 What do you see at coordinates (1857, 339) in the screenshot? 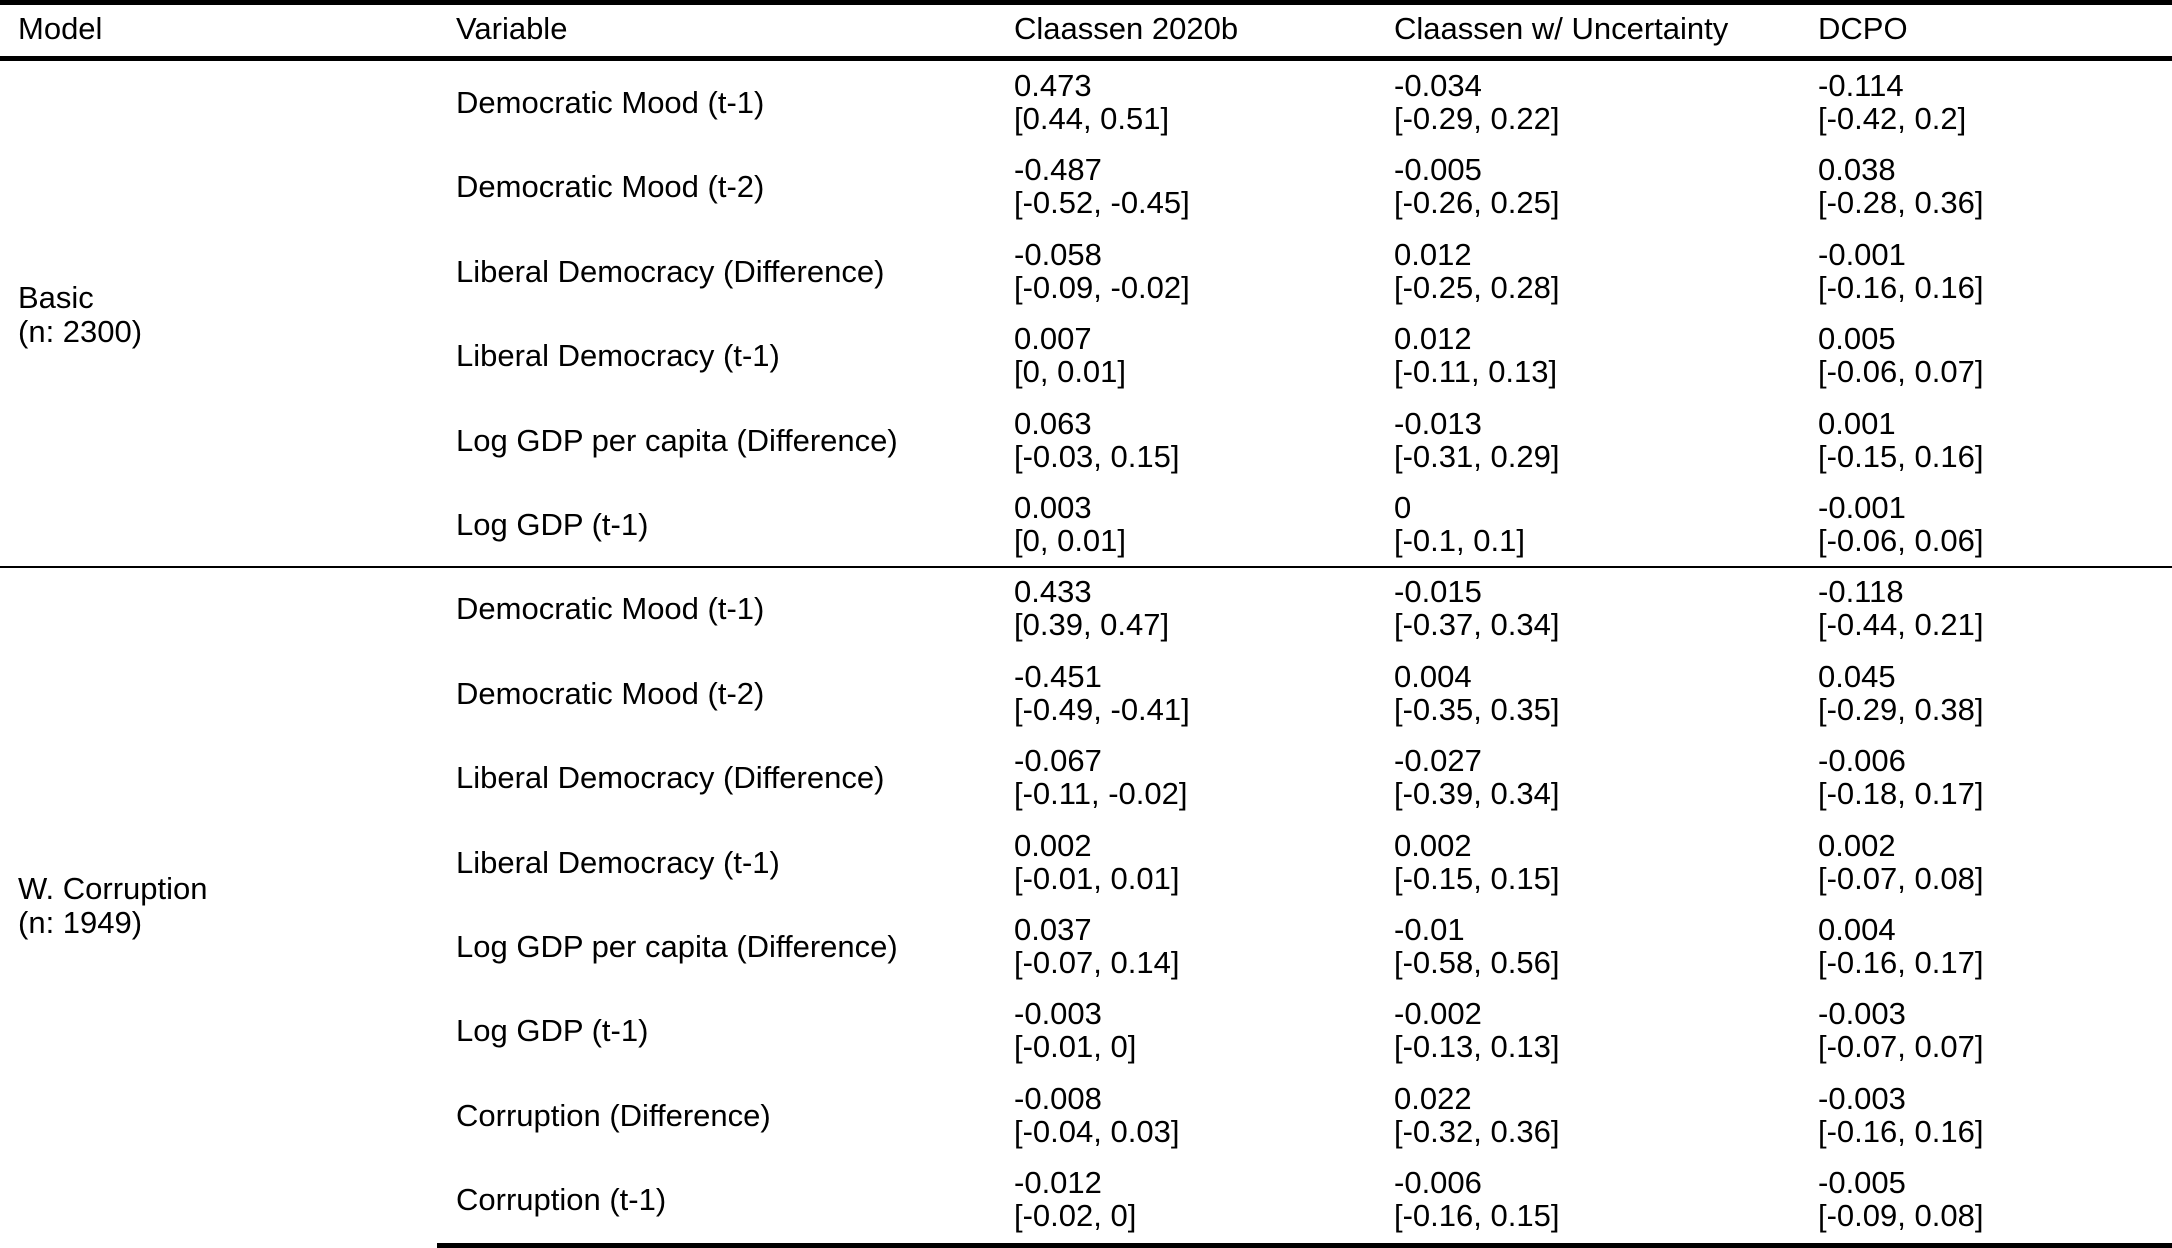
I see `estimate-value: 0.005` at bounding box center [1857, 339].